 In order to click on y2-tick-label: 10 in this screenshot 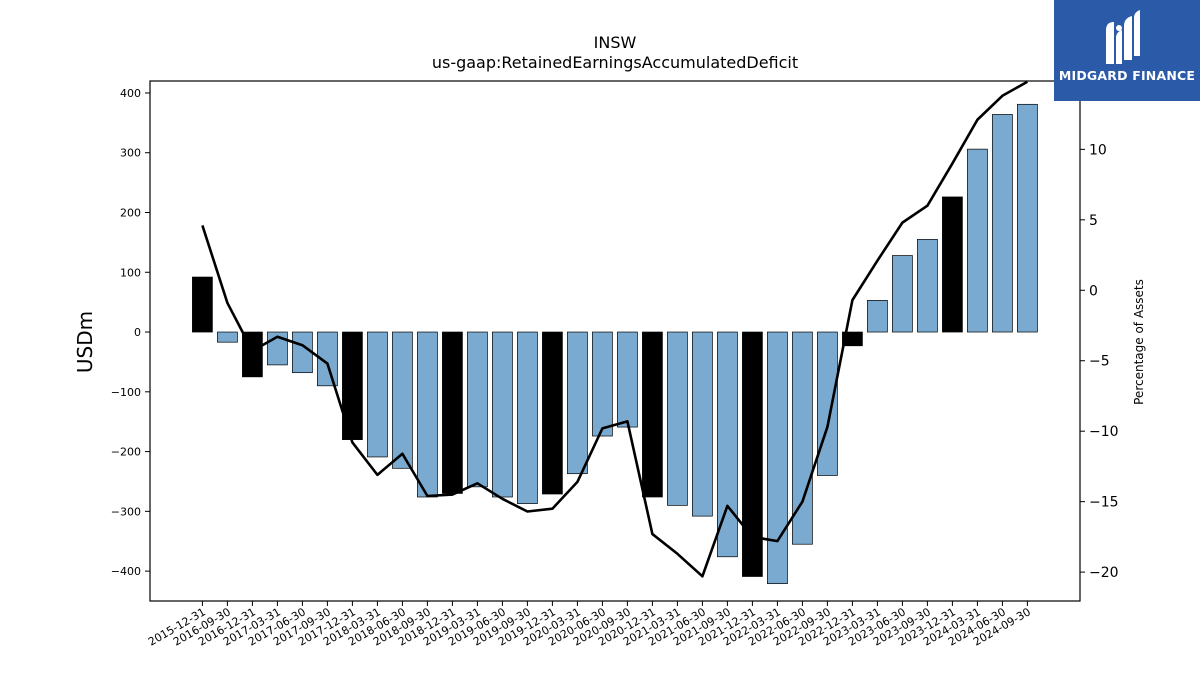, I will do `click(1098, 150)`.